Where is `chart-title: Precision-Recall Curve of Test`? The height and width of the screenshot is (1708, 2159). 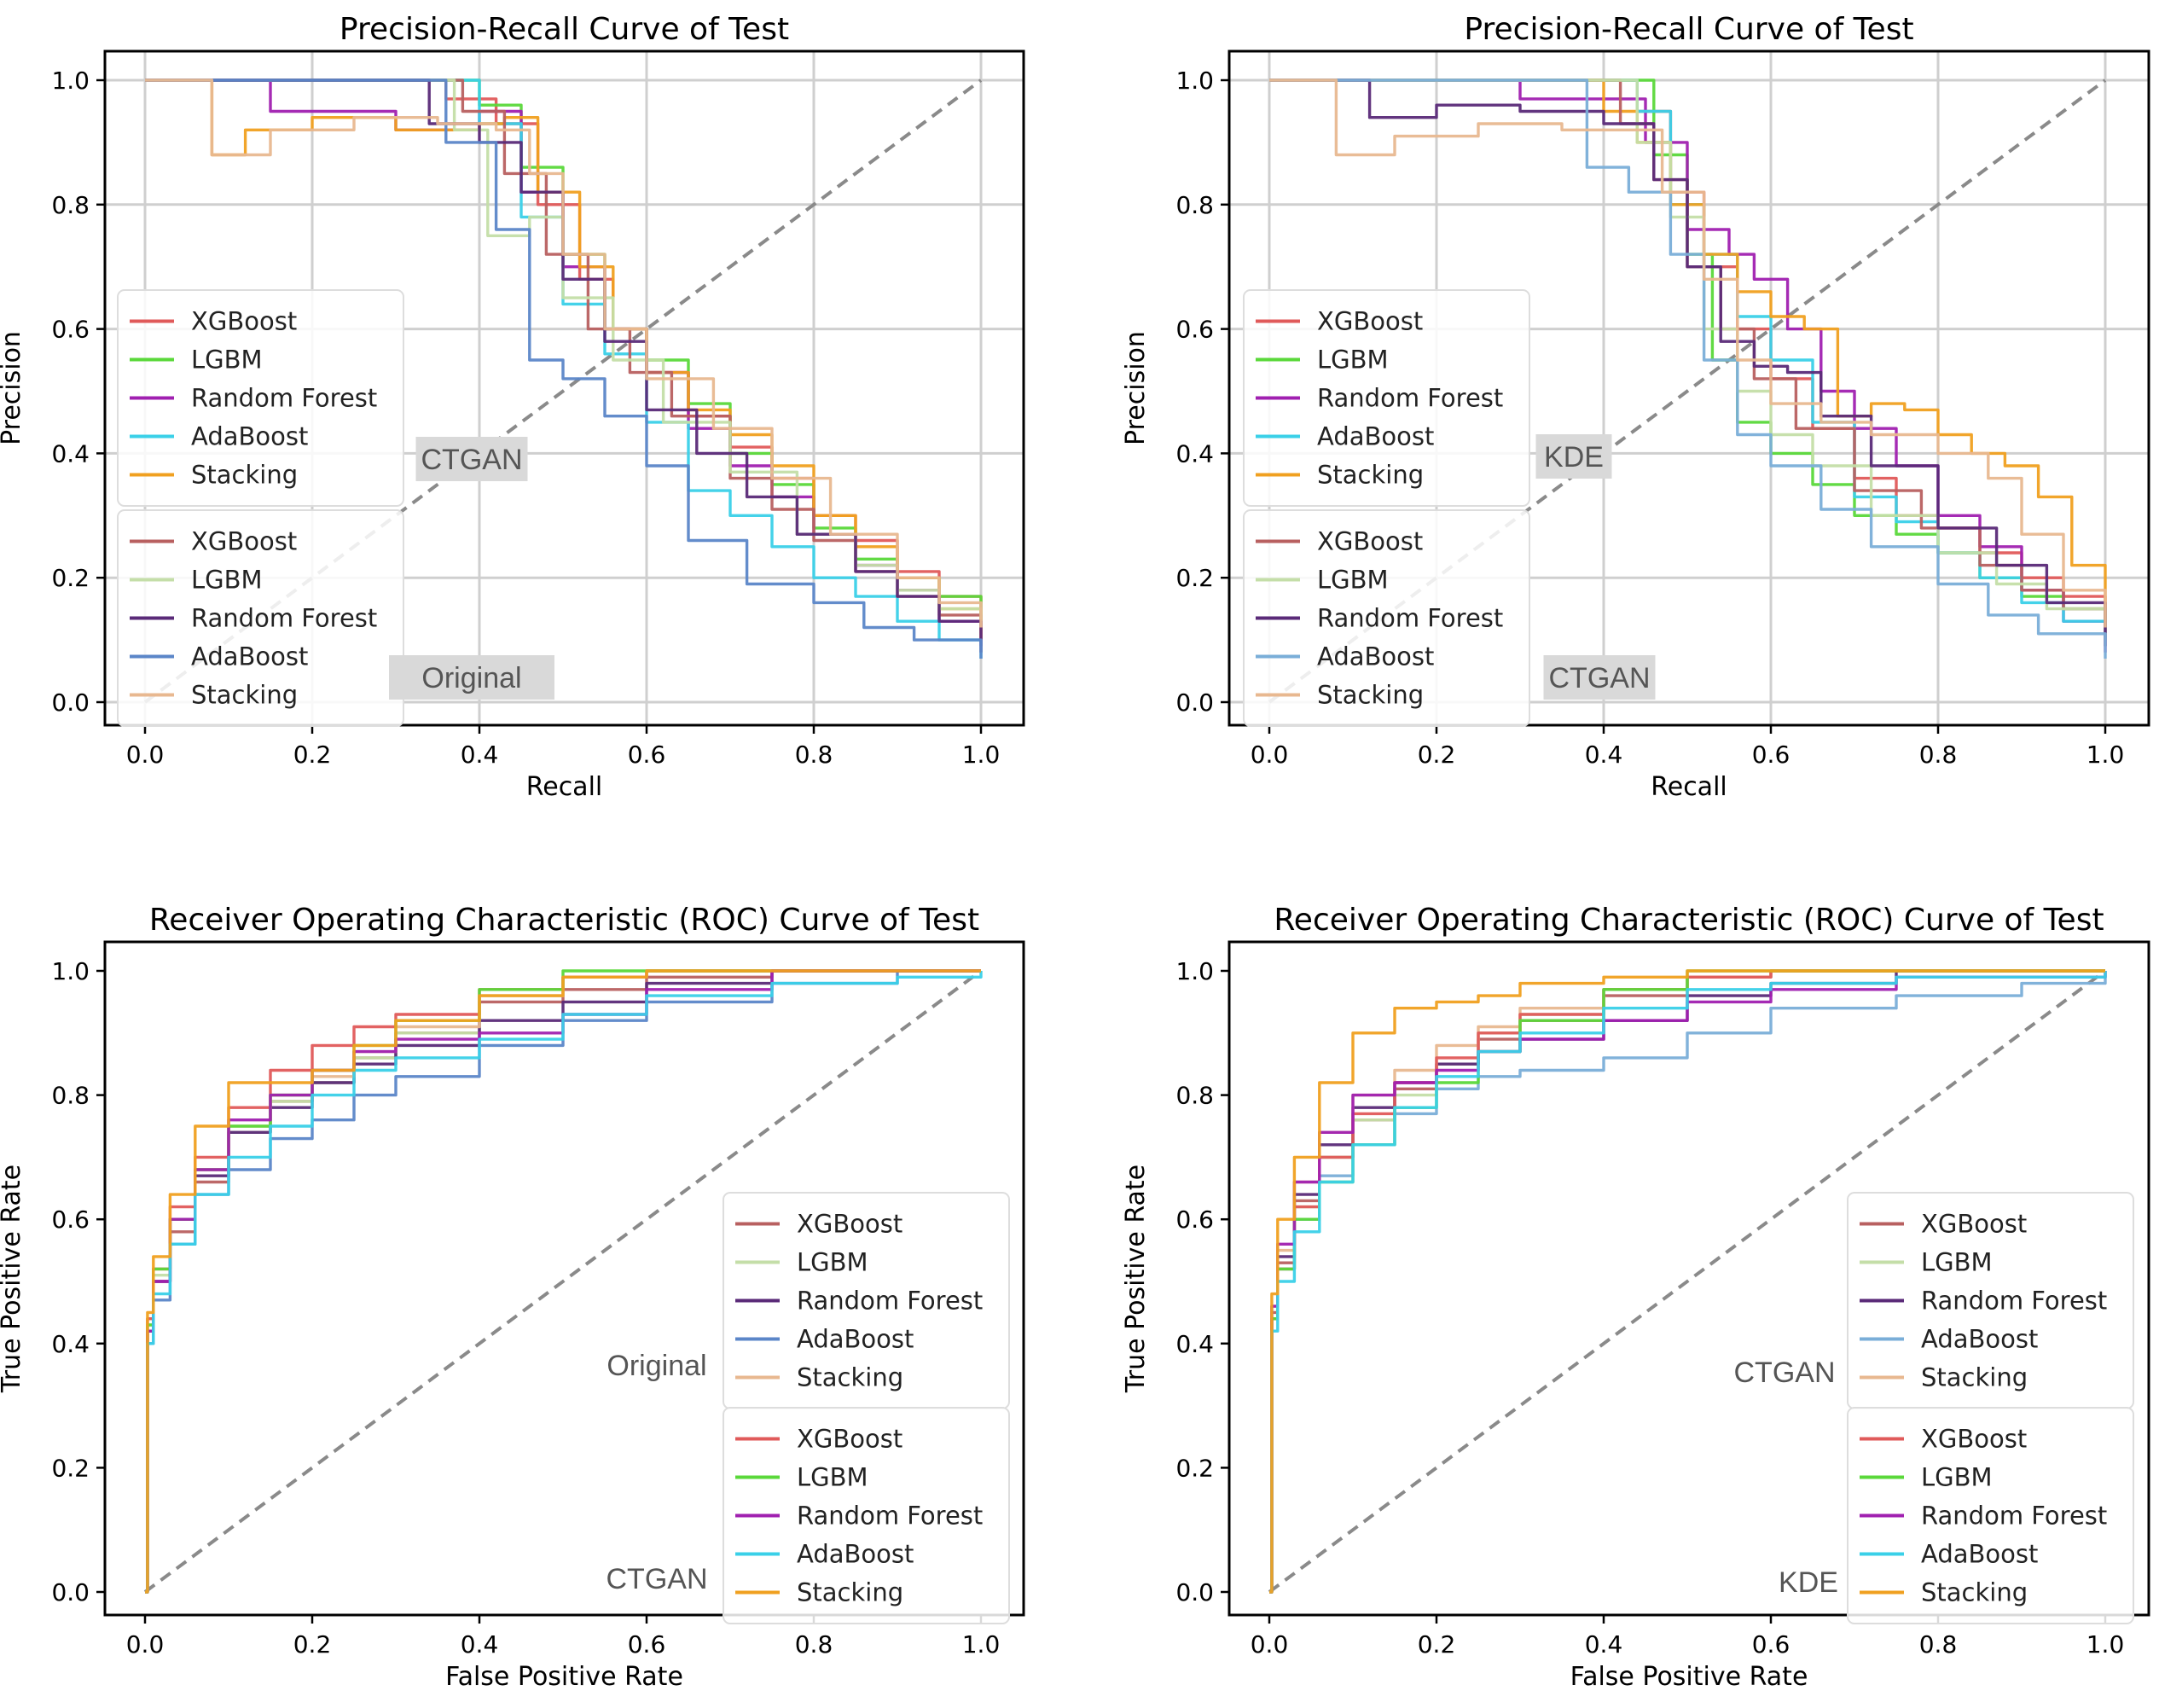 chart-title: Precision-Recall Curve of Test is located at coordinates (1688, 30).